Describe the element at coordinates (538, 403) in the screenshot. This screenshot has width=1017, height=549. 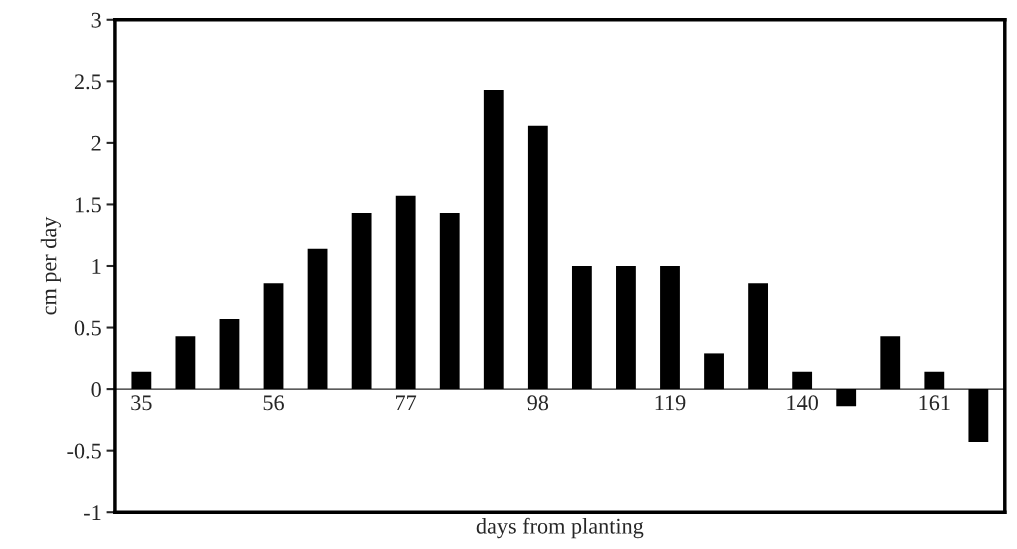
I see `x-tick-label: 98` at that location.